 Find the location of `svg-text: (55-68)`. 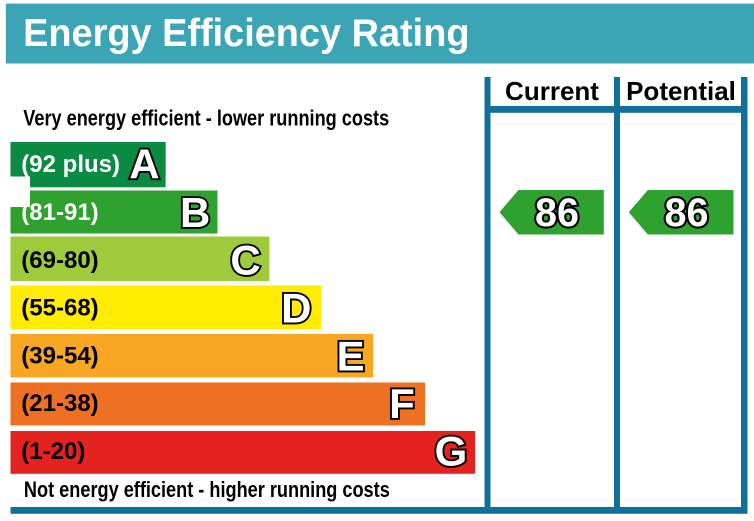

svg-text: (55-68) is located at coordinates (59, 307).